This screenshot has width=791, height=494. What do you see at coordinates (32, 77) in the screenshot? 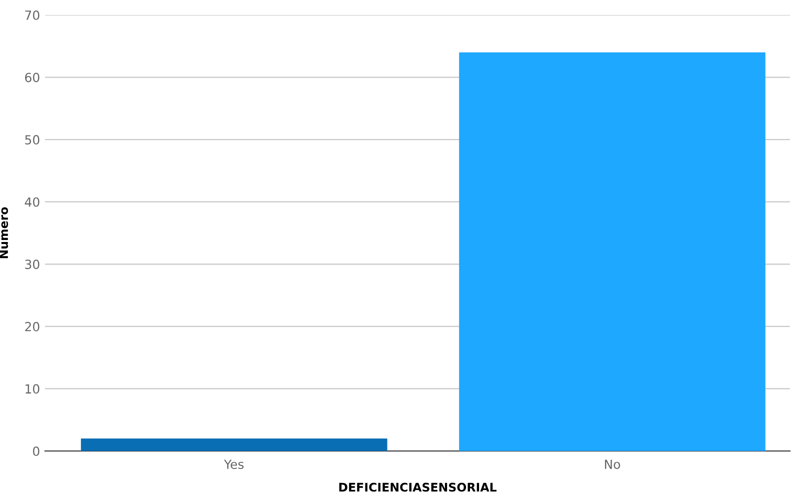
I see `y-tick-label: 60` at bounding box center [32, 77].